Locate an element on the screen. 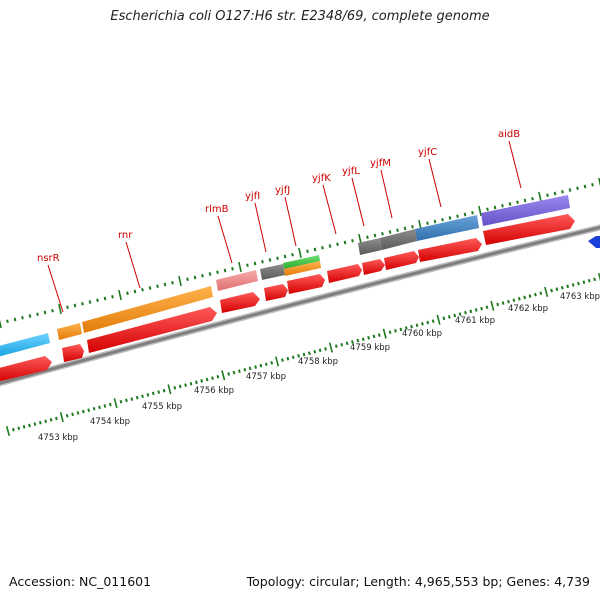  gene-label-aidB: aidB is located at coordinates (509, 134).